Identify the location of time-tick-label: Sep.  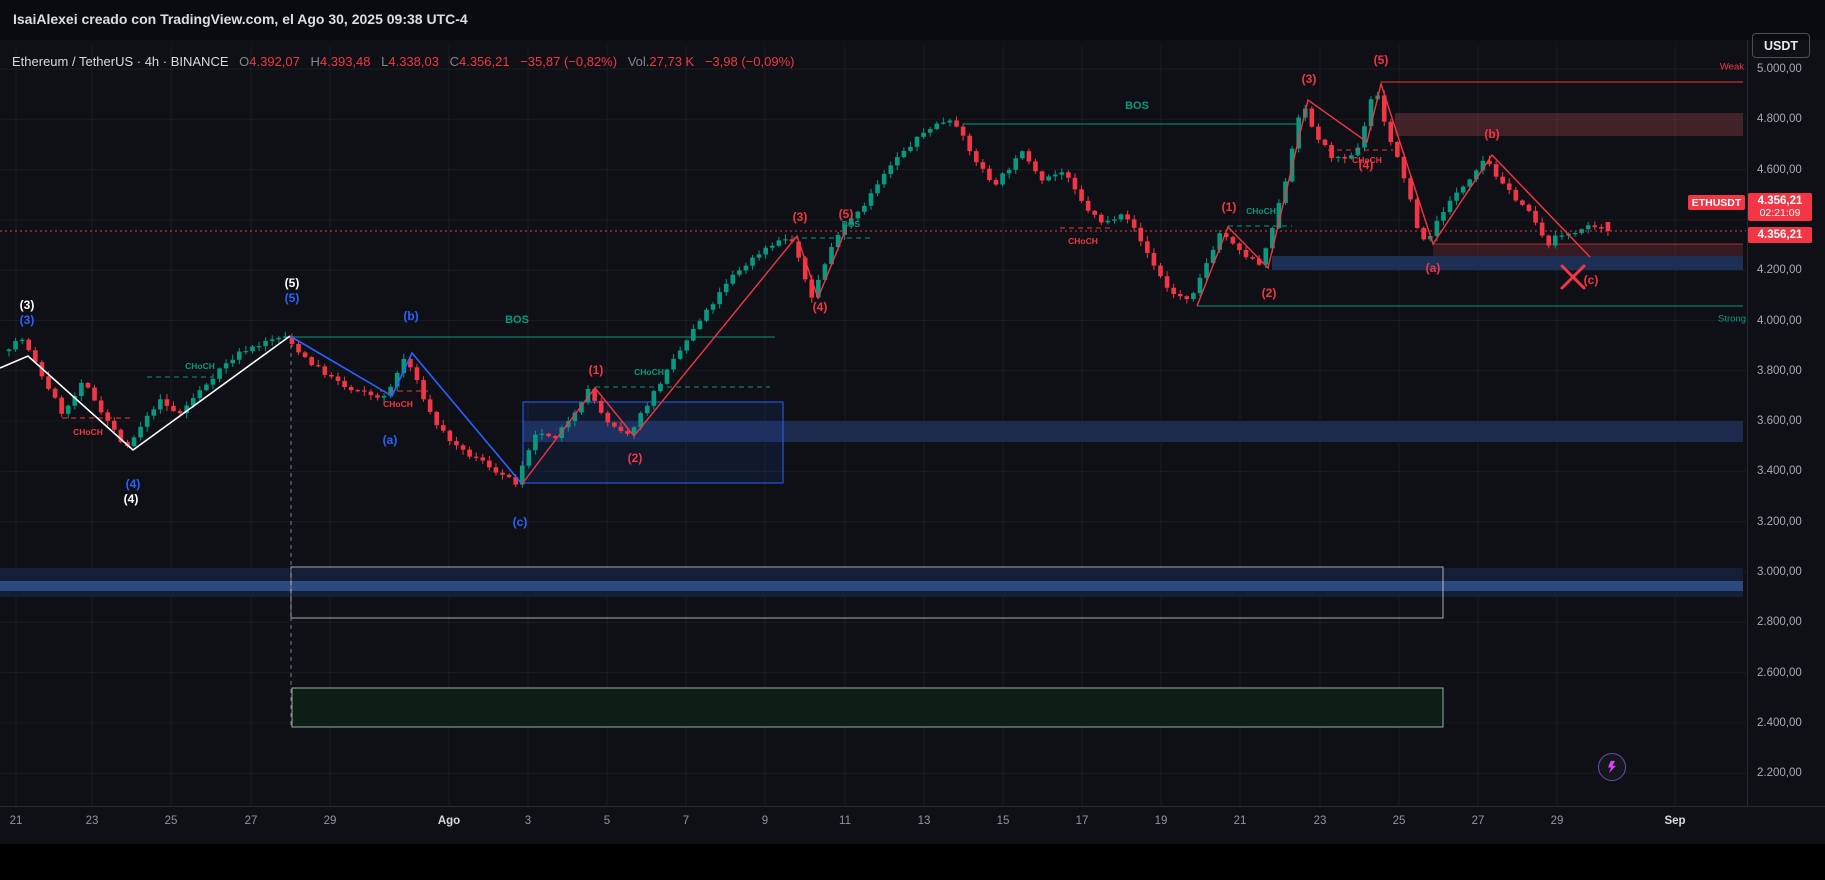
(1675, 821).